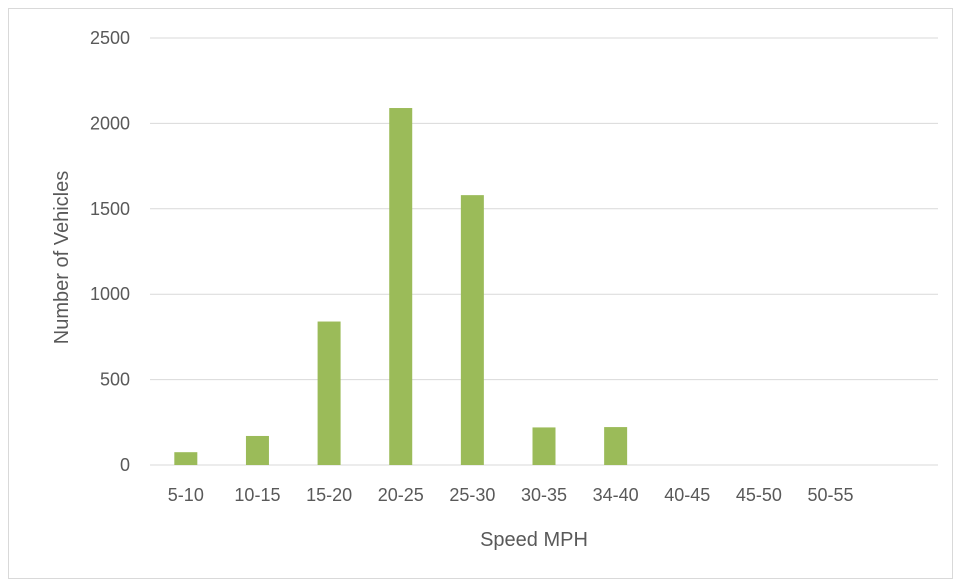 The width and height of the screenshot is (955, 581). What do you see at coordinates (186, 495) in the screenshot?
I see `x-tick-label: 5-10` at bounding box center [186, 495].